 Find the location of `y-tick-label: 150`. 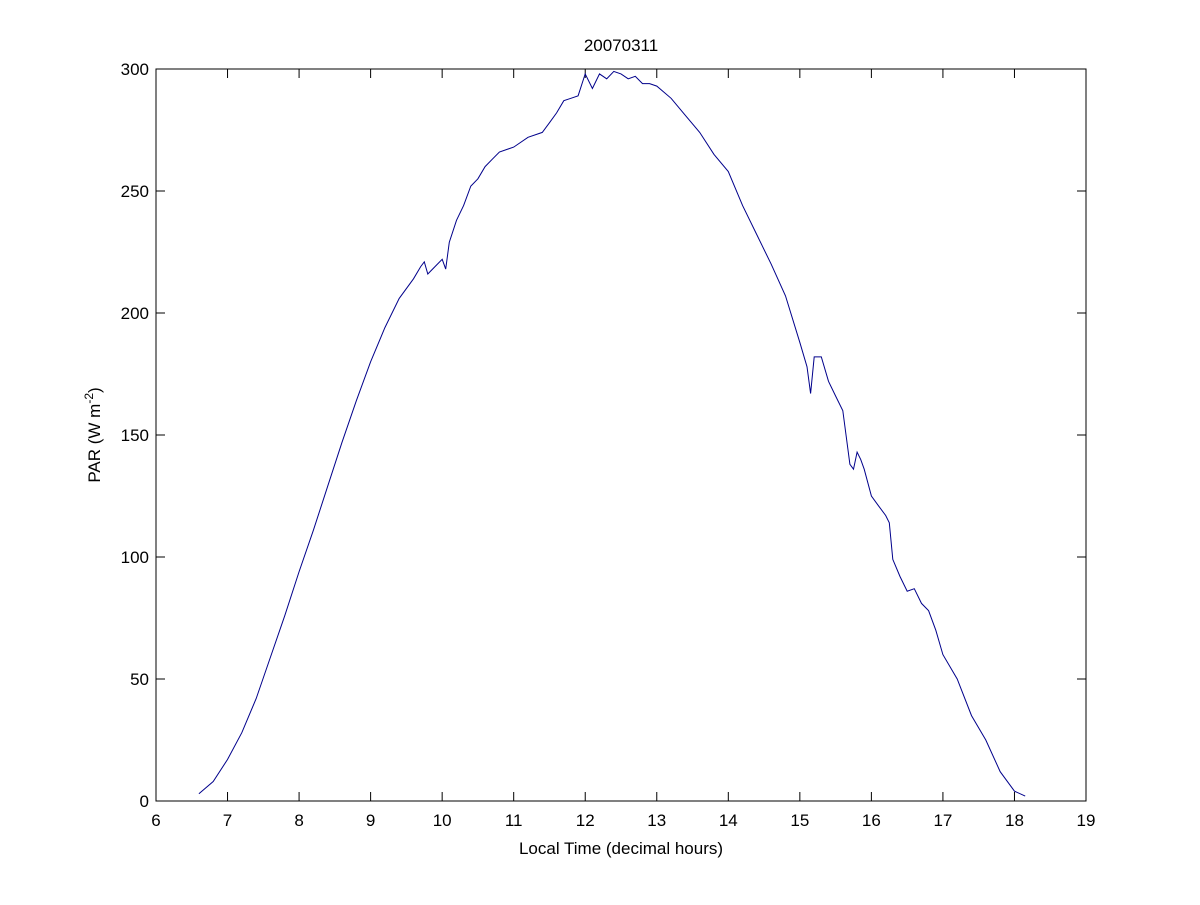

y-tick-label: 150 is located at coordinates (135, 435).